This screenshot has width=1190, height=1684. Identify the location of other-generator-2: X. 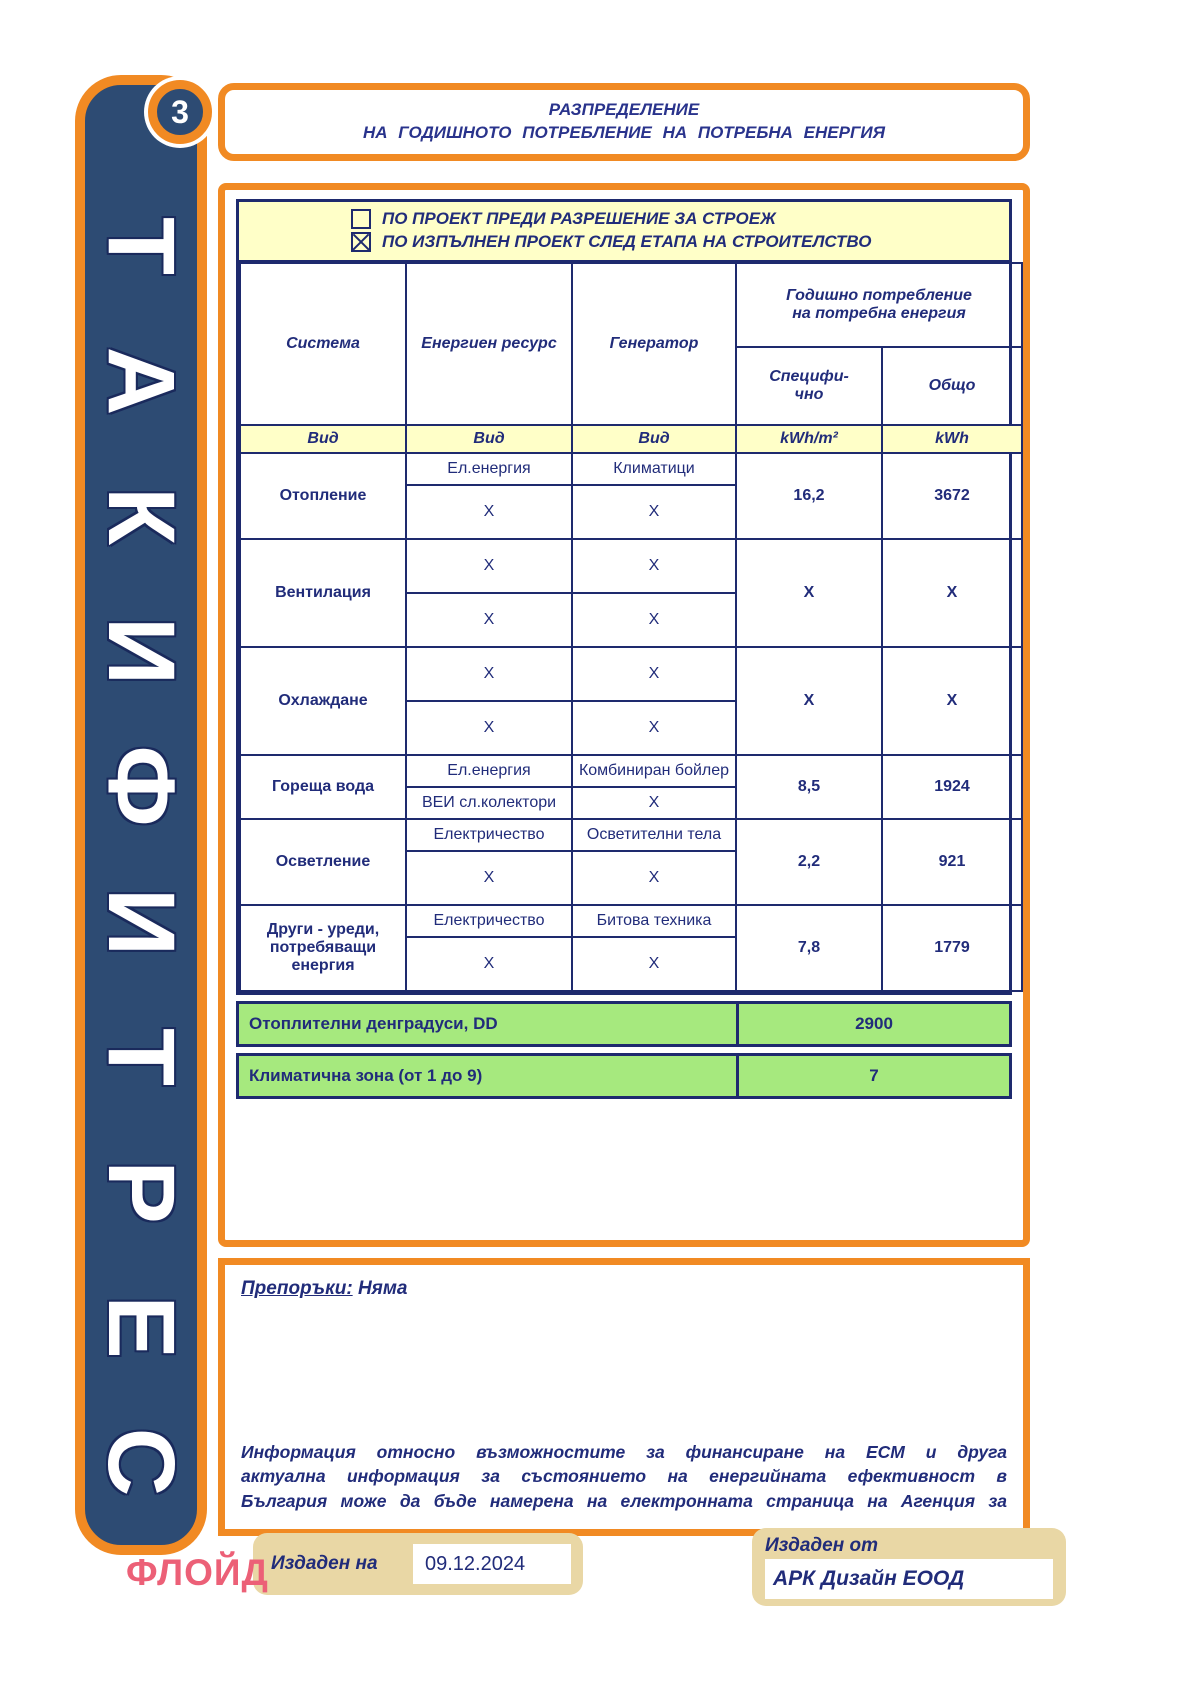
(654, 964).